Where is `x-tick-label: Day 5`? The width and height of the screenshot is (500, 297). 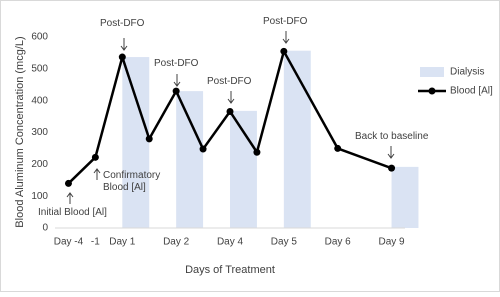 x-tick-label: Day 5 is located at coordinates (284, 242).